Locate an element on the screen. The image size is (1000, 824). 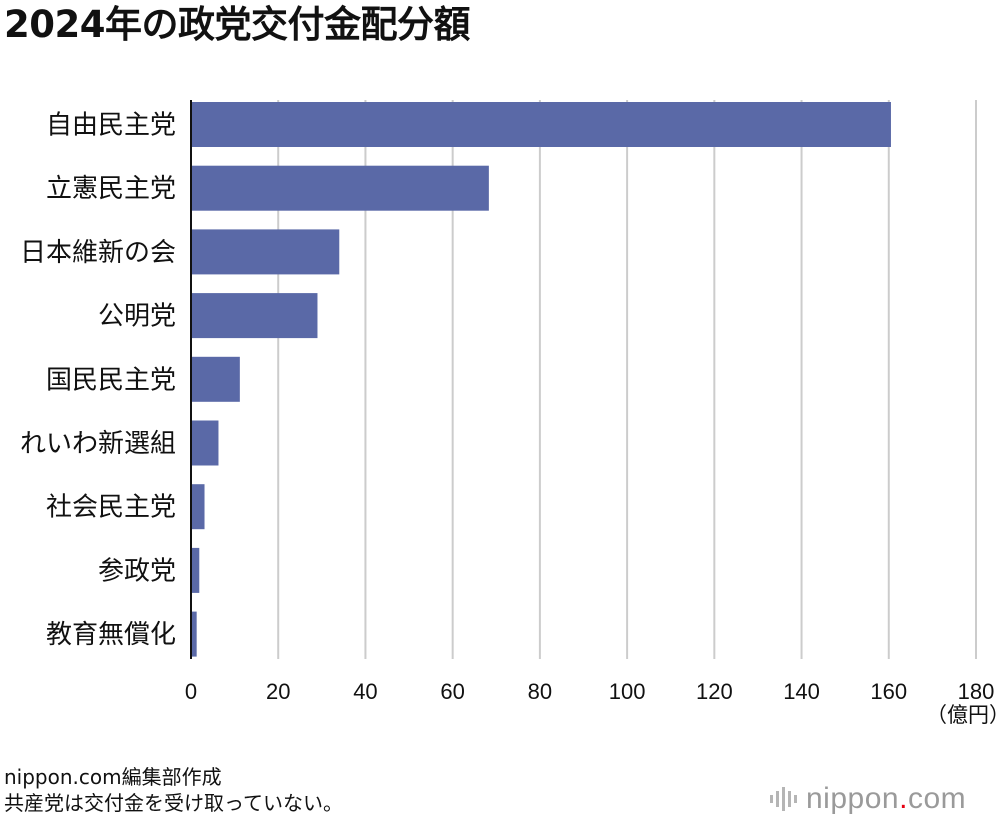
chart-title: 2024年の政党交付金配分額 is located at coordinates (237, 24).